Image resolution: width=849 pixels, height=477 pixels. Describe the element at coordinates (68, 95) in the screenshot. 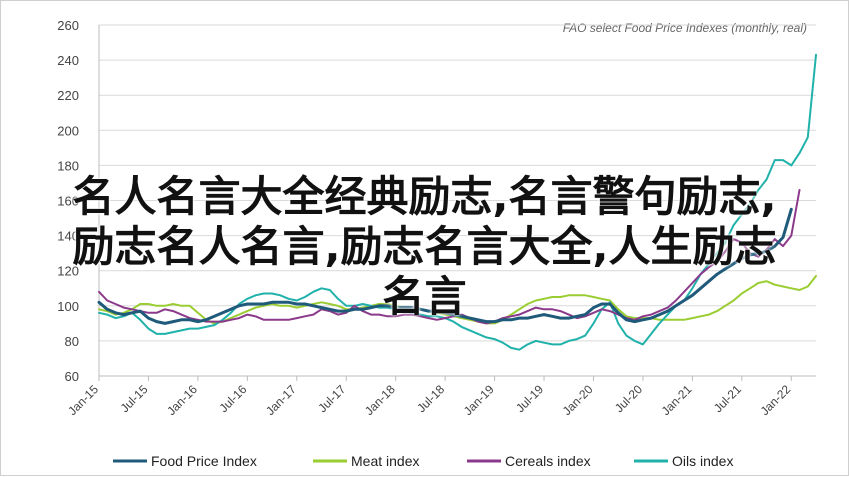

I see `y-tick-label: 220` at that location.